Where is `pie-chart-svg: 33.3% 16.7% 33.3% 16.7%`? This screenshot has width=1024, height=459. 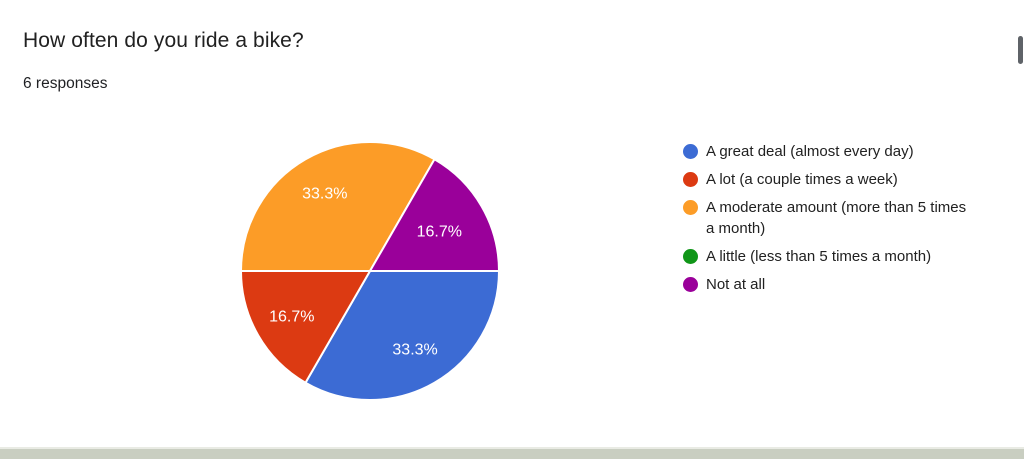
pie-chart-svg: 33.3% 16.7% 33.3% 16.7% is located at coordinates (370, 271).